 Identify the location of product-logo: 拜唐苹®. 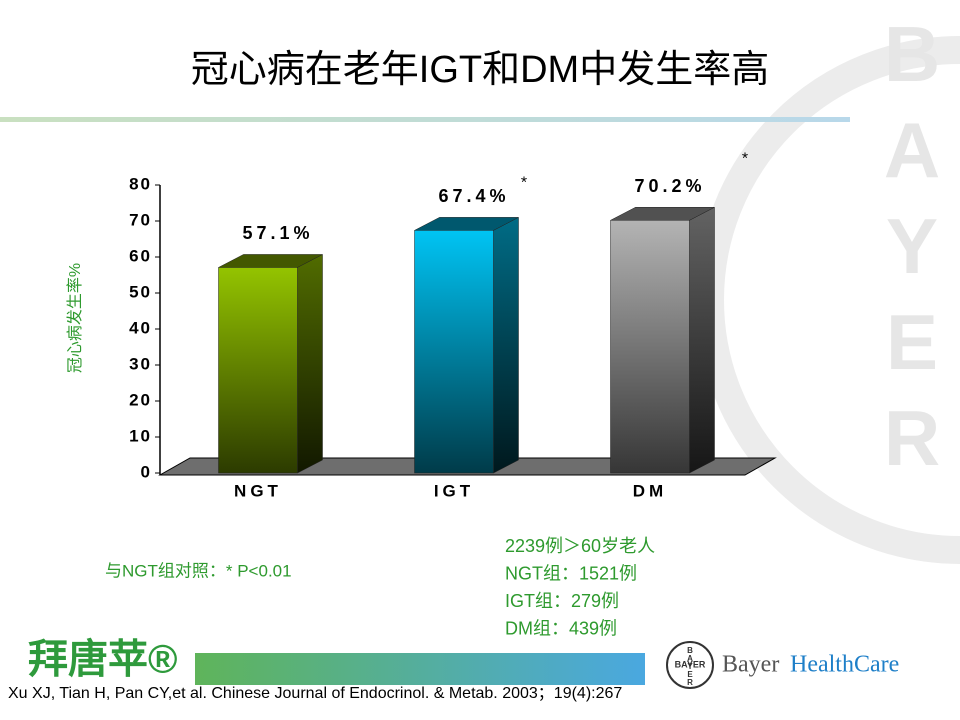
(102, 659).